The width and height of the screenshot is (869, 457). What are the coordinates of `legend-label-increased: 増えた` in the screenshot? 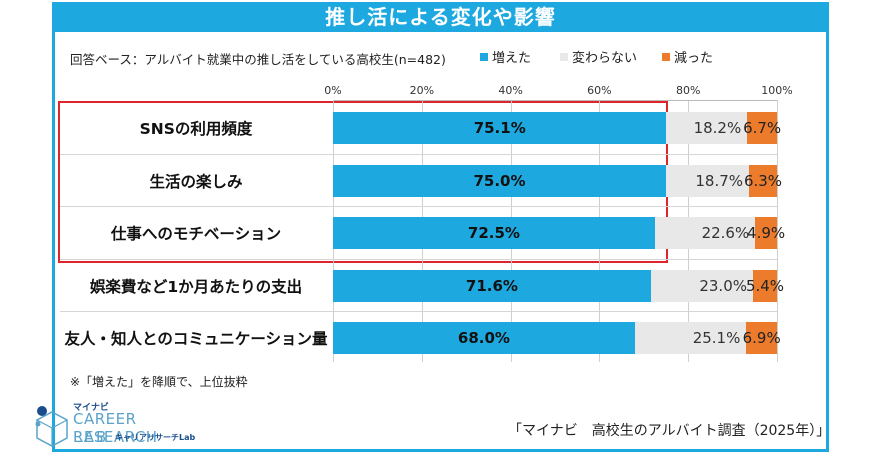 It's located at (512, 58).